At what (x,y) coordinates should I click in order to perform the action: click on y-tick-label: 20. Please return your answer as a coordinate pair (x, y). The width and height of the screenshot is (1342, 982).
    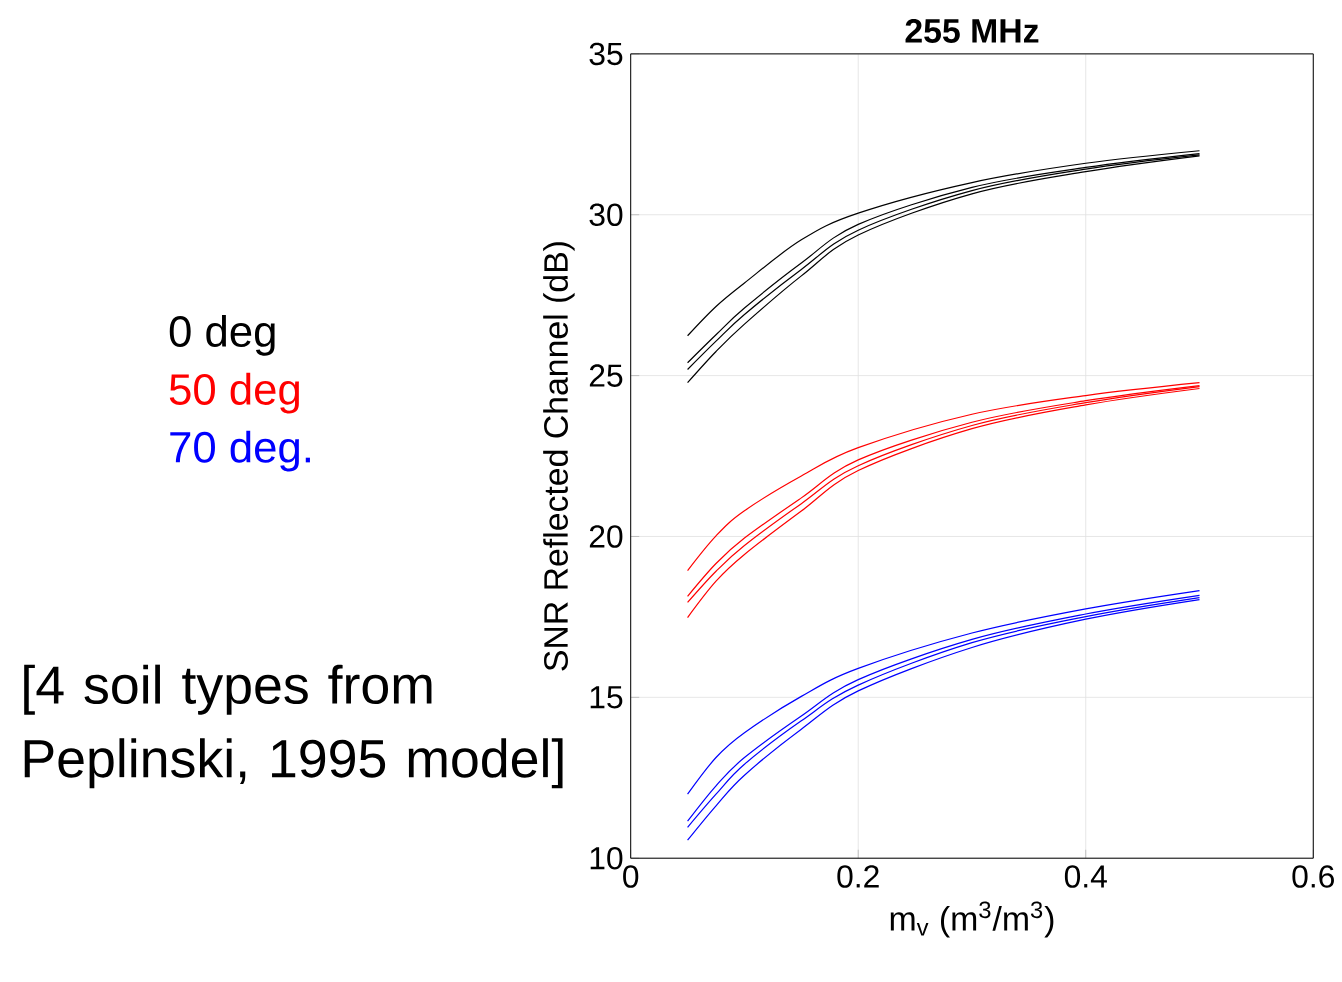
    Looking at the image, I should click on (606, 536).